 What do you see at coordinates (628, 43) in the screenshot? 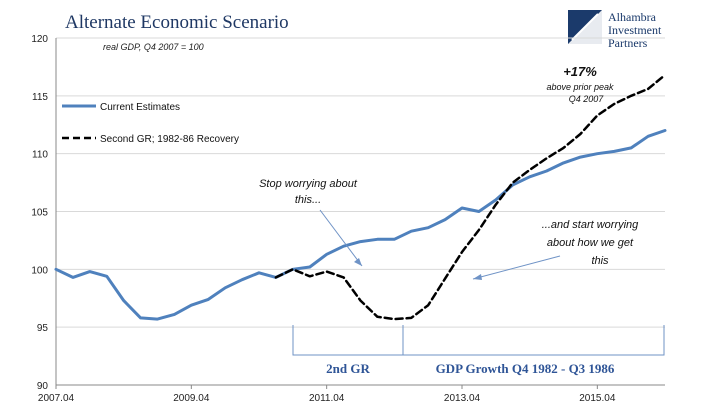
I see `logo-text-line3: Partners` at bounding box center [628, 43].